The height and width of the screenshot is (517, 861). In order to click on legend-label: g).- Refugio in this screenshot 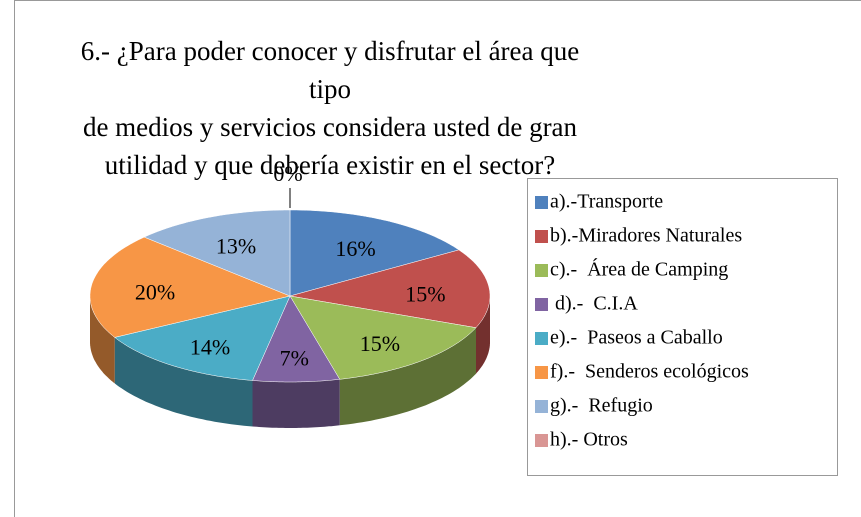, I will do `click(601, 406)`.